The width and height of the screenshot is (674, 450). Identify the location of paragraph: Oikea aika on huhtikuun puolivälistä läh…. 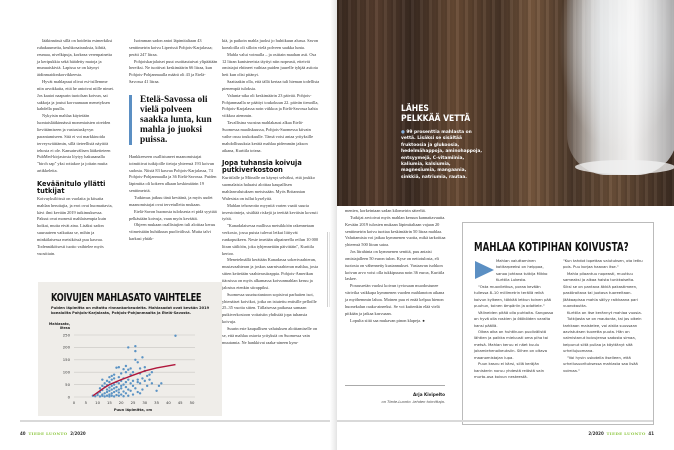
(511, 344).